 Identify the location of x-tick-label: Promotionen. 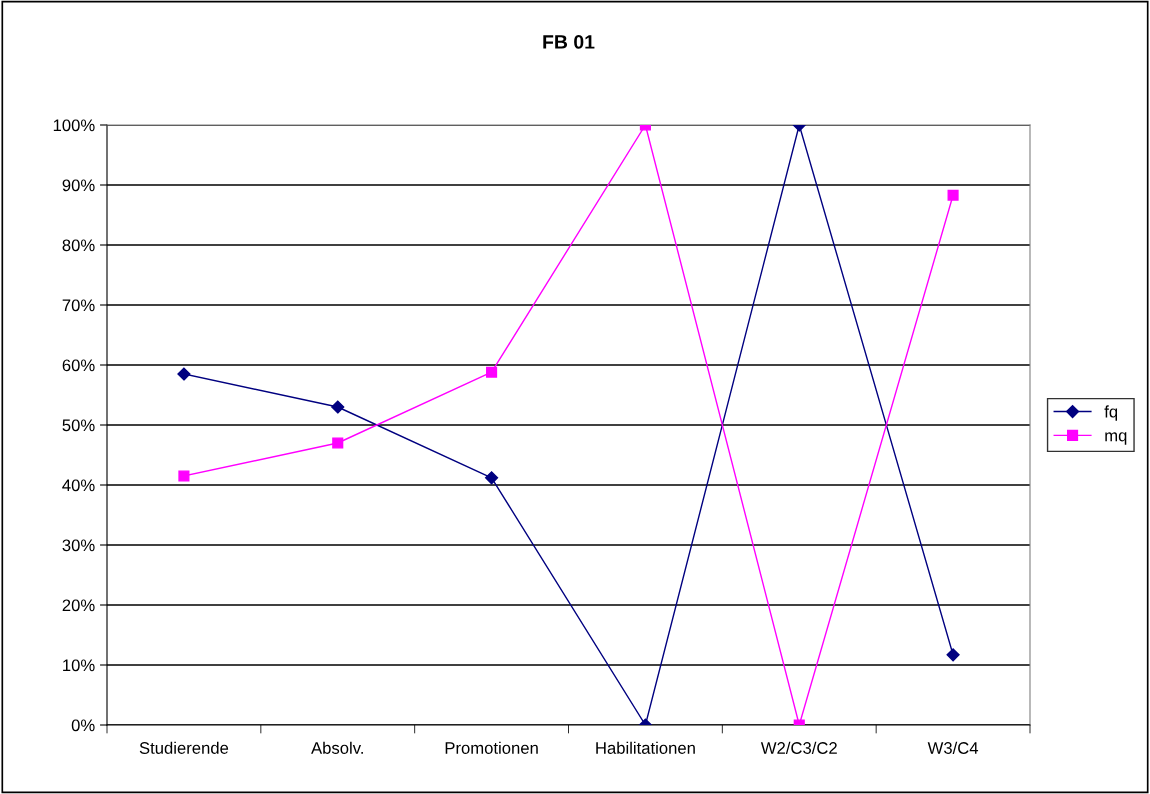
(491, 747).